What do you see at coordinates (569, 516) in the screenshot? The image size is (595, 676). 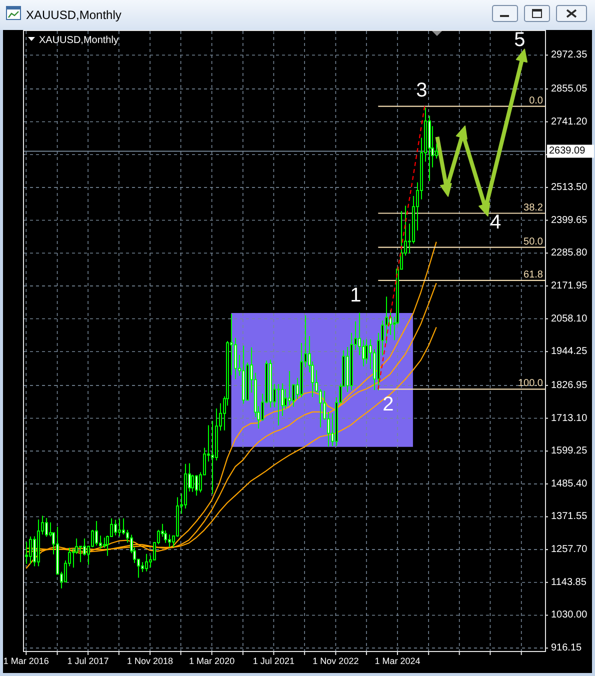 I see `y-tick-label: 1371.55` at bounding box center [569, 516].